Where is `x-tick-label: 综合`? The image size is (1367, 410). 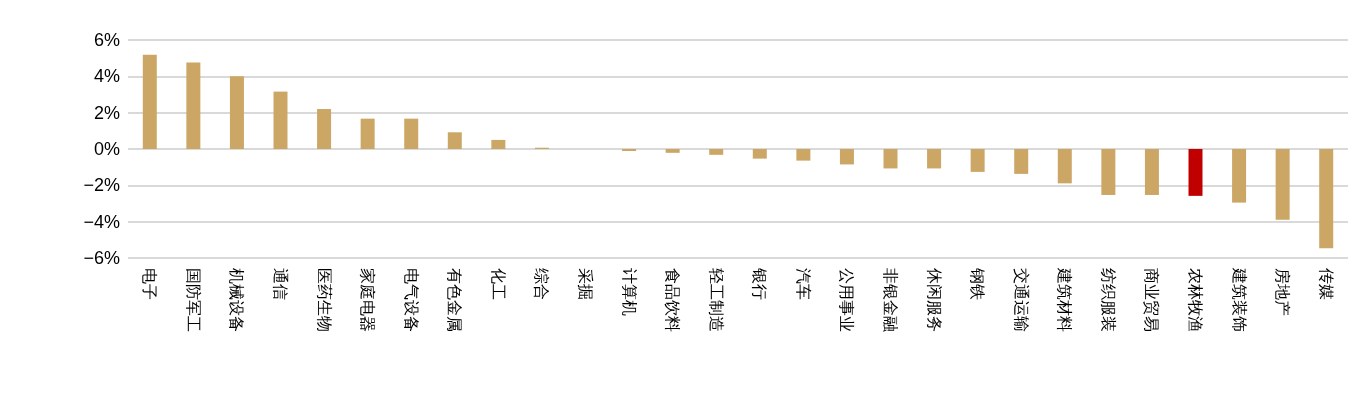
x-tick-label: 综合 is located at coordinates (542, 284).